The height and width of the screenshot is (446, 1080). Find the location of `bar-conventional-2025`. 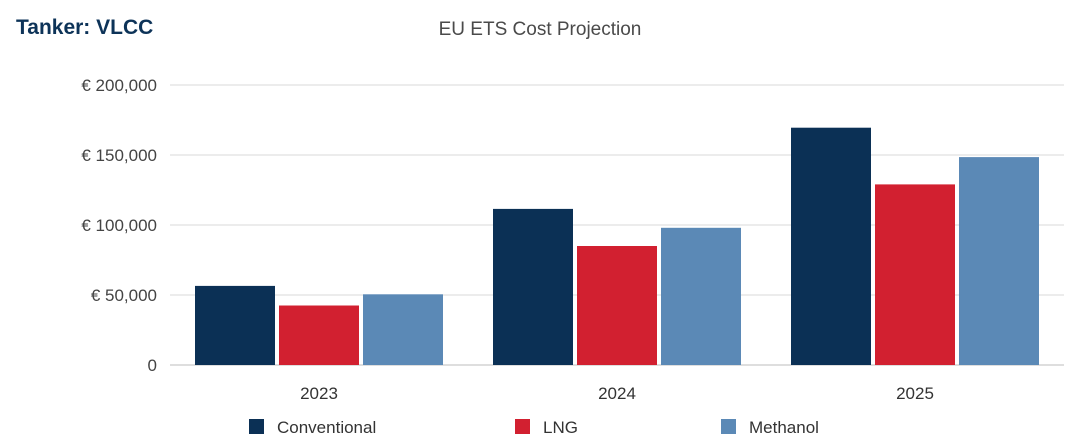

bar-conventional-2025 is located at coordinates (831, 246).